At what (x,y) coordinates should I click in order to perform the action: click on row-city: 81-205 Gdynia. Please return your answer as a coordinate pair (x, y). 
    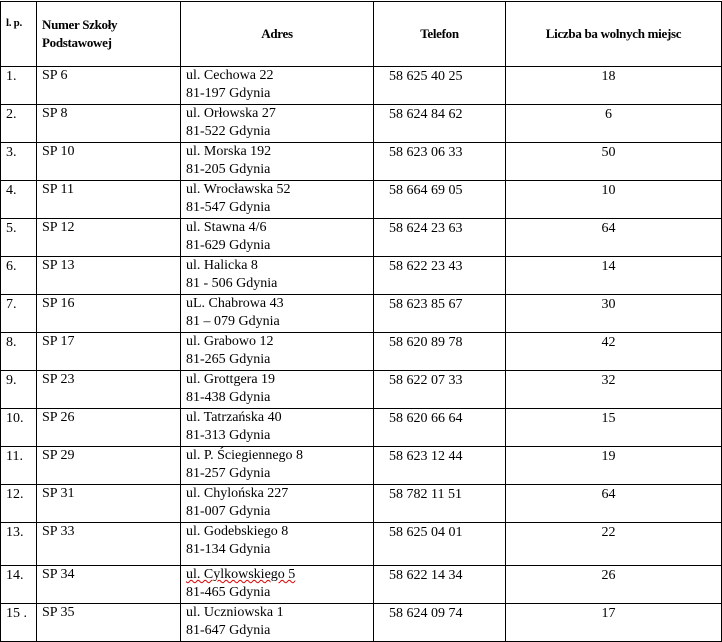
    Looking at the image, I should click on (228, 169).